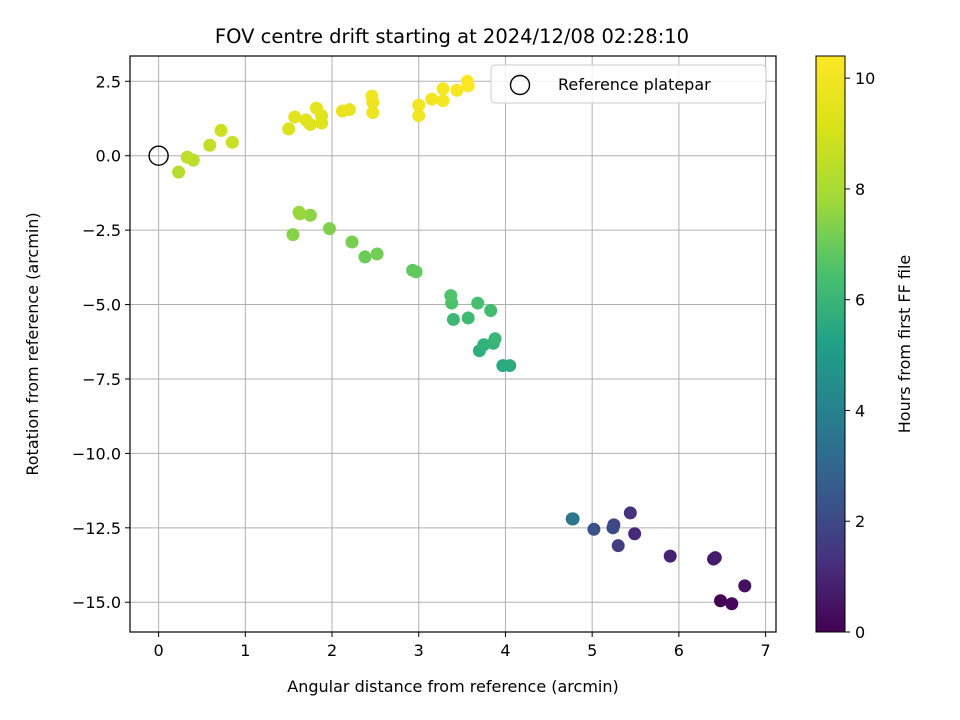 This screenshot has width=960, height=720. What do you see at coordinates (245, 650) in the screenshot?
I see `x-tick-label: 1` at bounding box center [245, 650].